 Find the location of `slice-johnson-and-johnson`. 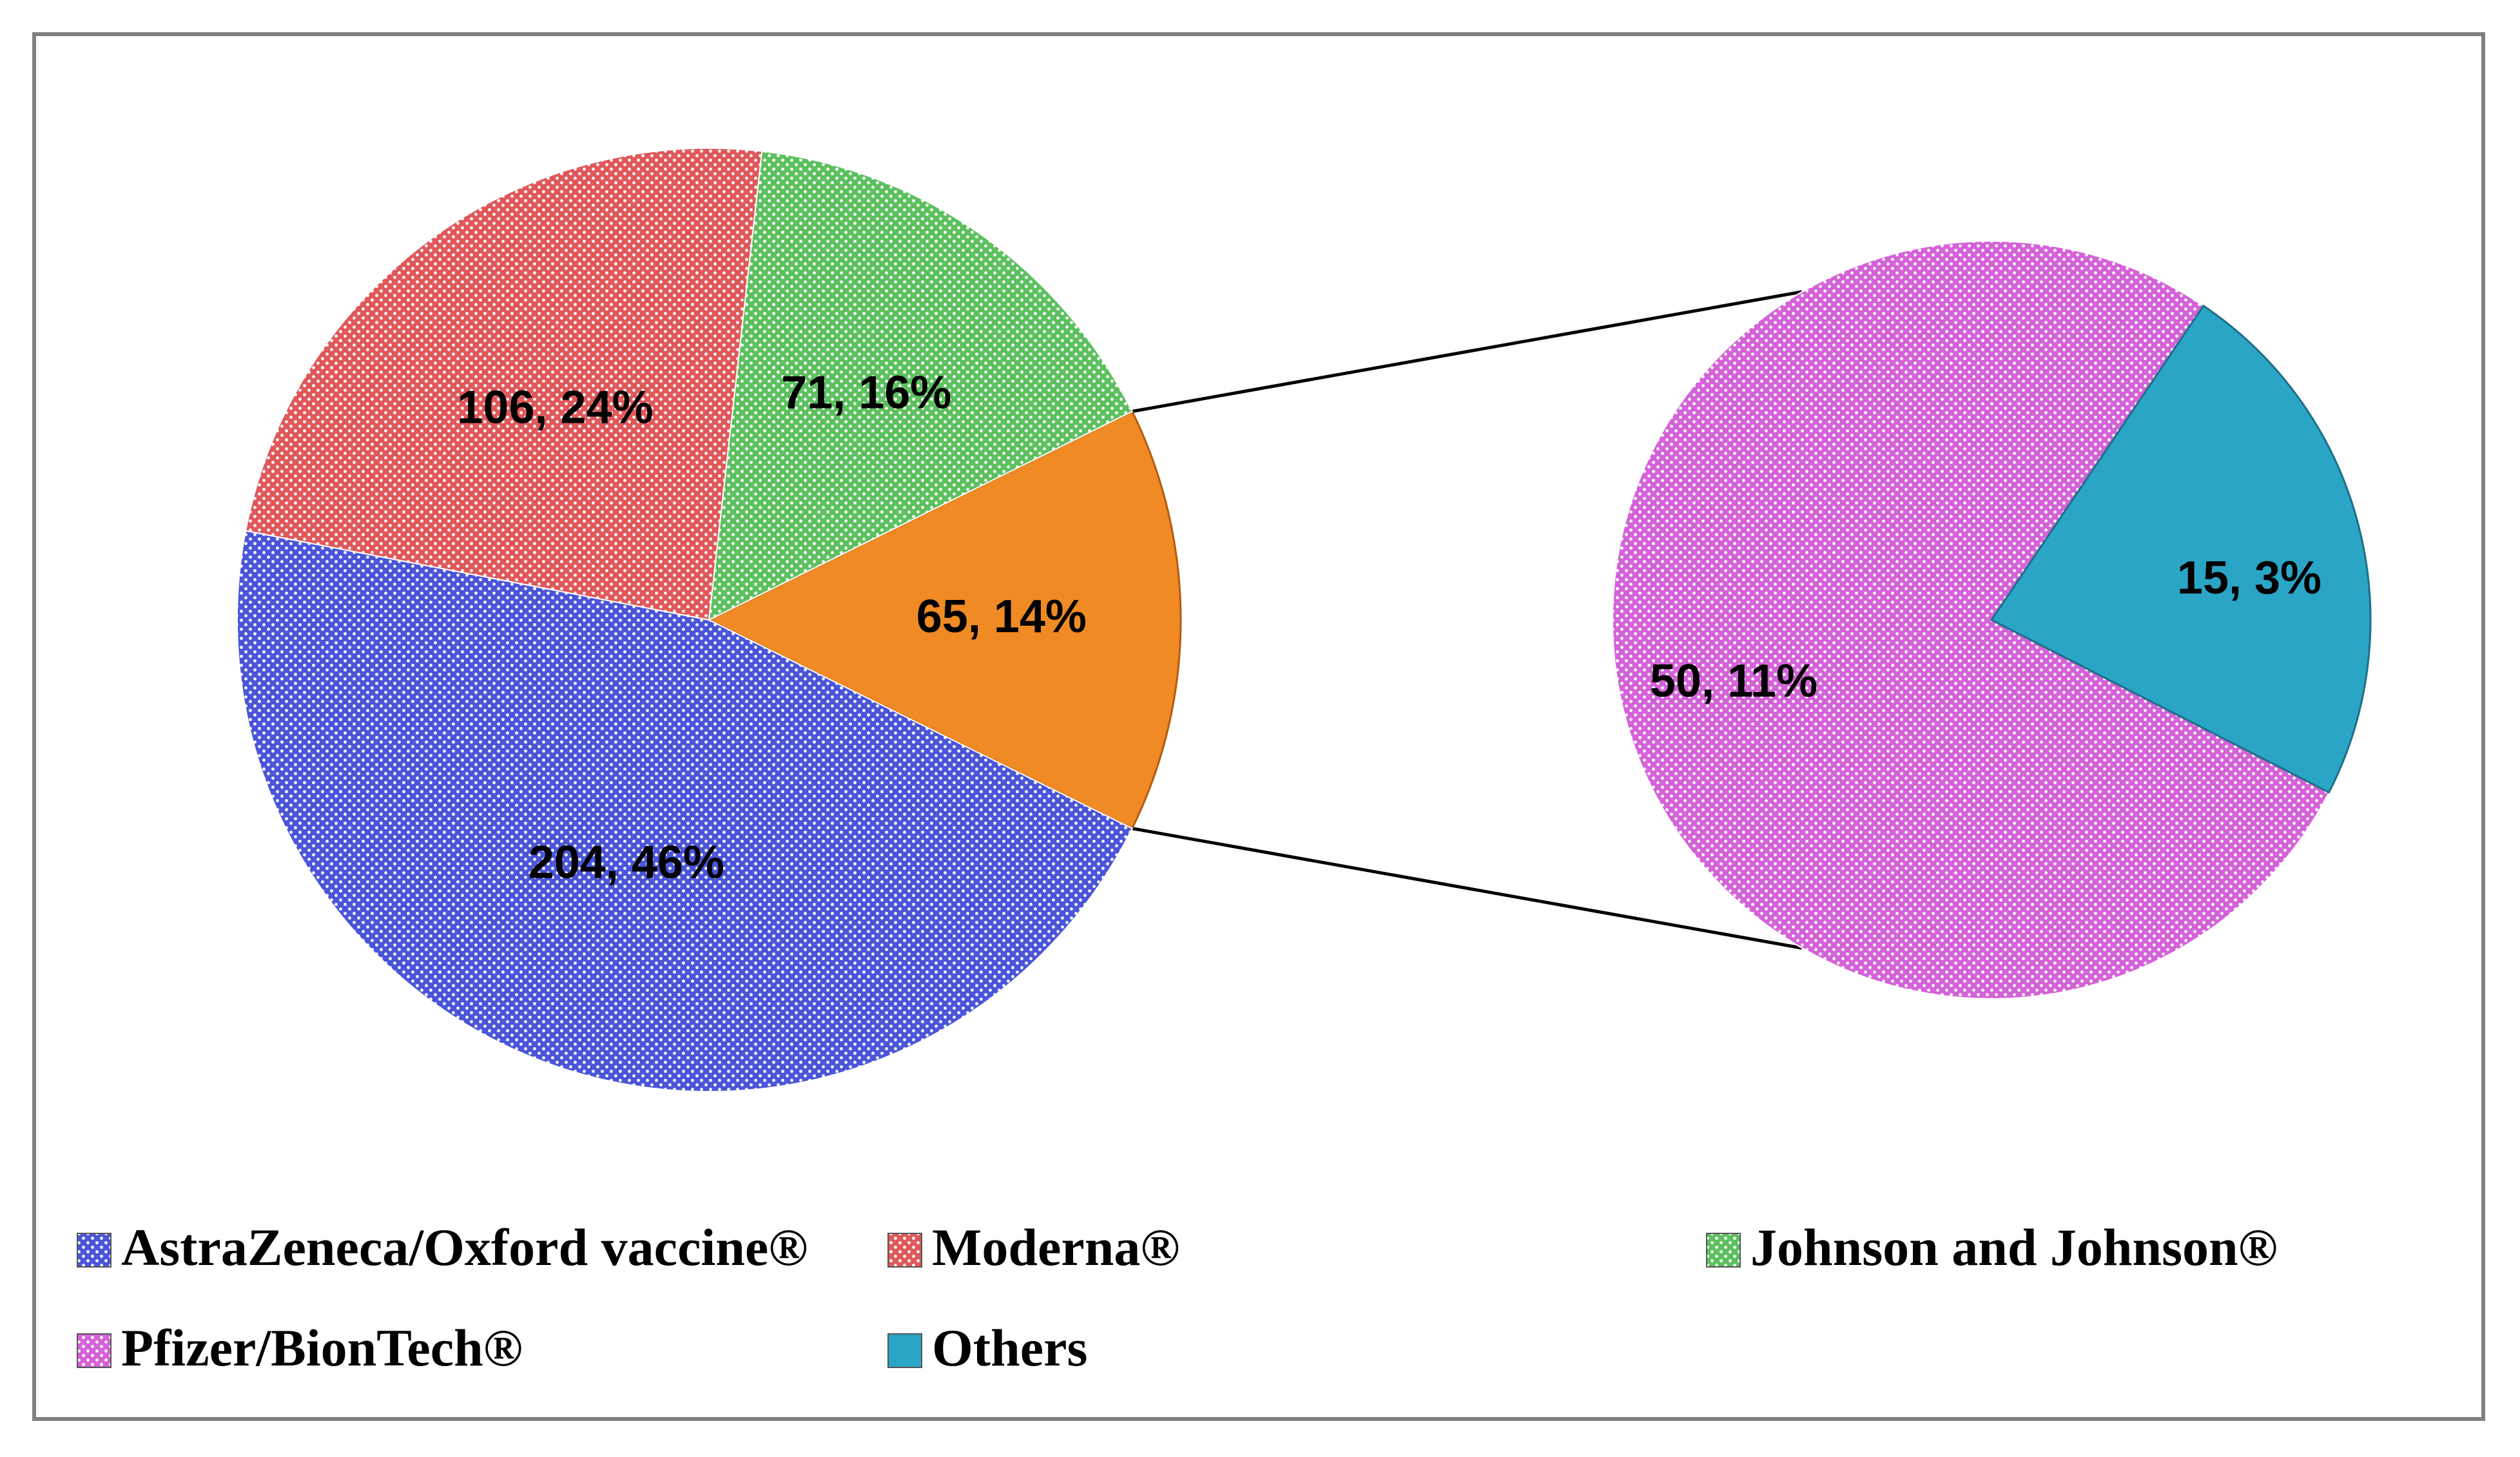

slice-johnson-and-johnson is located at coordinates (920, 385).